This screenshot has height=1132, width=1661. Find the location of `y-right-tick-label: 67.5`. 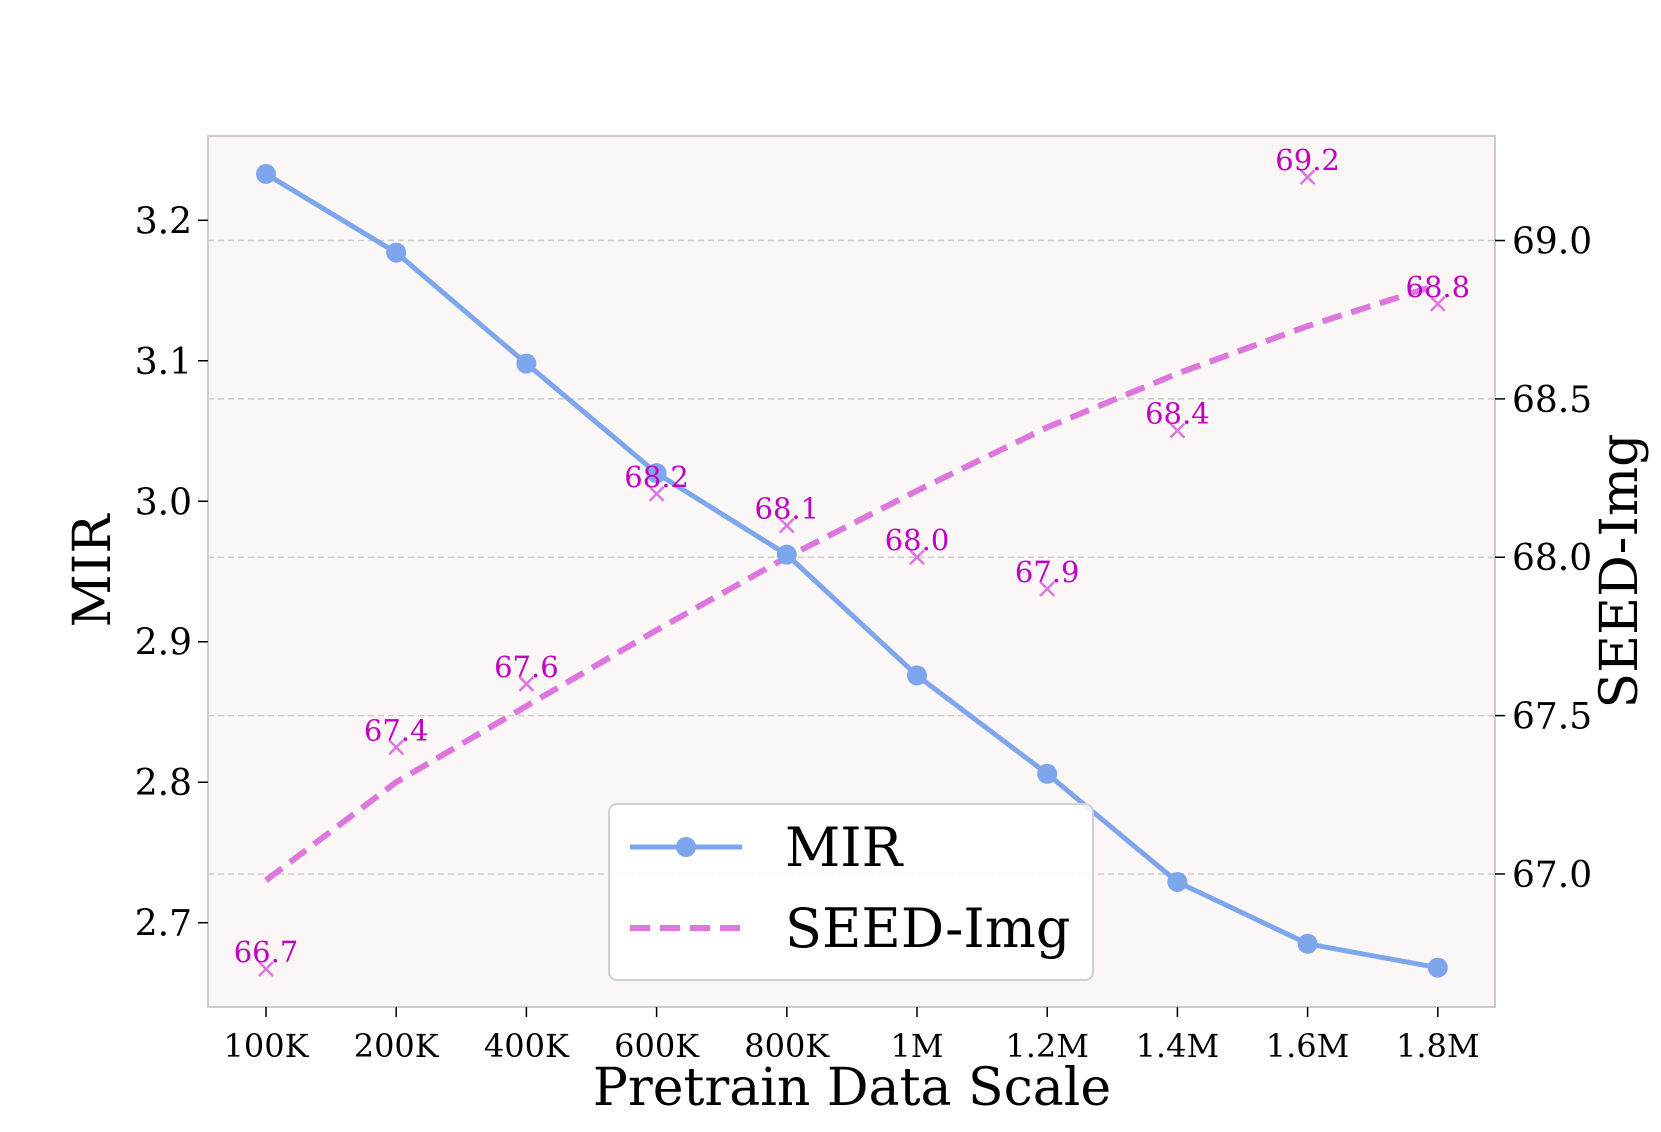

y-right-tick-label: 67.5 is located at coordinates (1552, 717).